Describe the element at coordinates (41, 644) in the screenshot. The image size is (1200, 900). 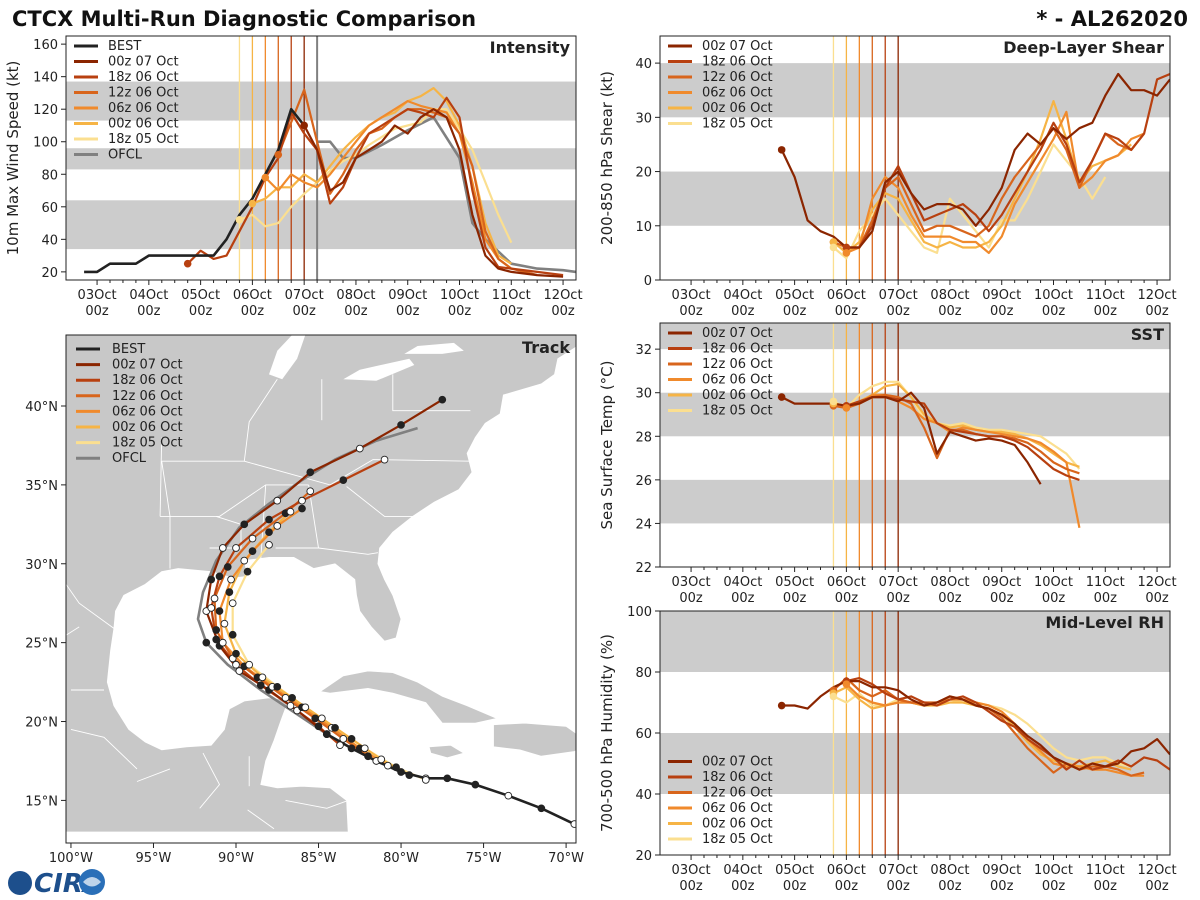
I see `track-ytick-label: 25°N` at that location.